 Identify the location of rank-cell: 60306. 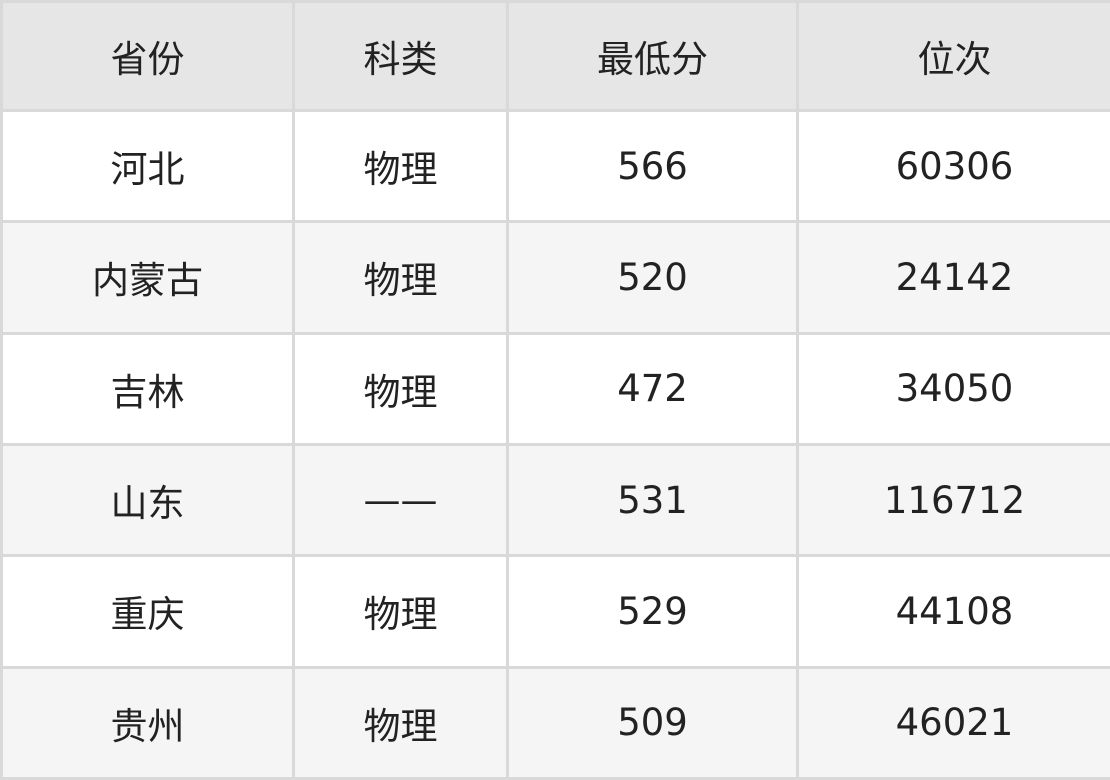
(953, 166).